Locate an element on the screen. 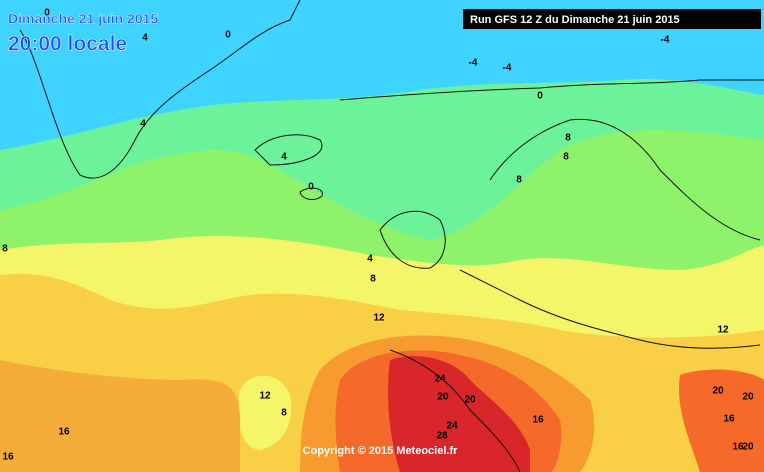  coastline-britain is located at coordinates (412, 239).